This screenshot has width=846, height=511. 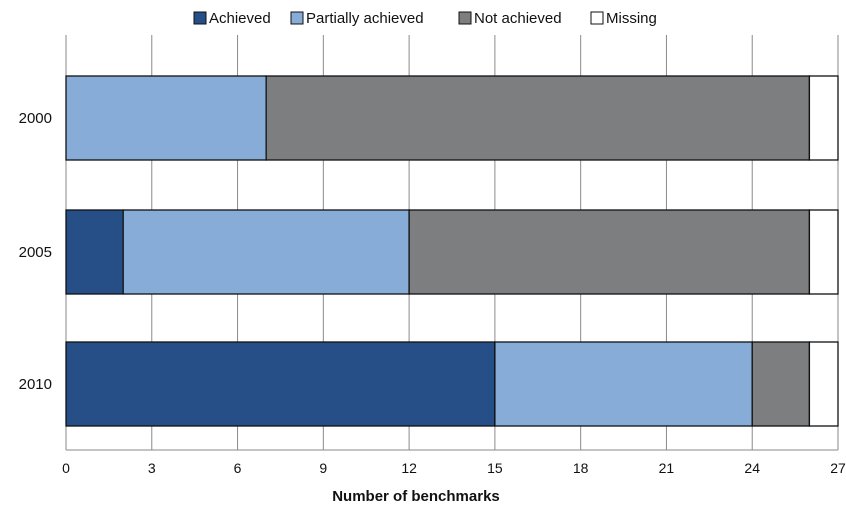 What do you see at coordinates (66, 468) in the screenshot?
I see `x-tick-label: 0` at bounding box center [66, 468].